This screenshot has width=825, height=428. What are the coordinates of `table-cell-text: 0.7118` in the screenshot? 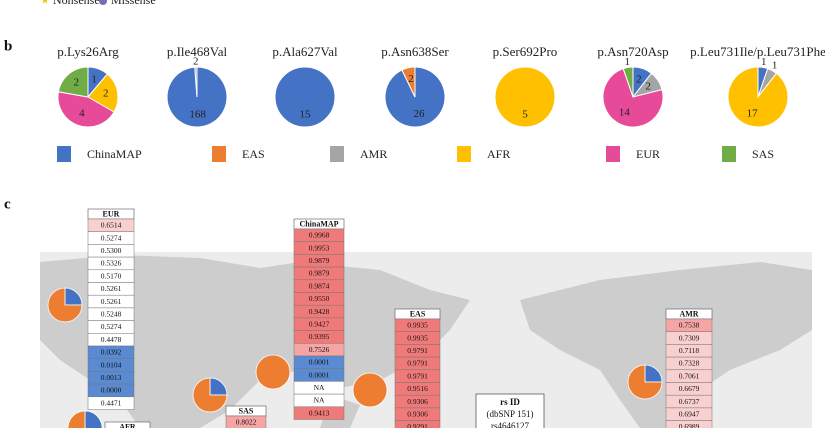 It's located at (689, 350).